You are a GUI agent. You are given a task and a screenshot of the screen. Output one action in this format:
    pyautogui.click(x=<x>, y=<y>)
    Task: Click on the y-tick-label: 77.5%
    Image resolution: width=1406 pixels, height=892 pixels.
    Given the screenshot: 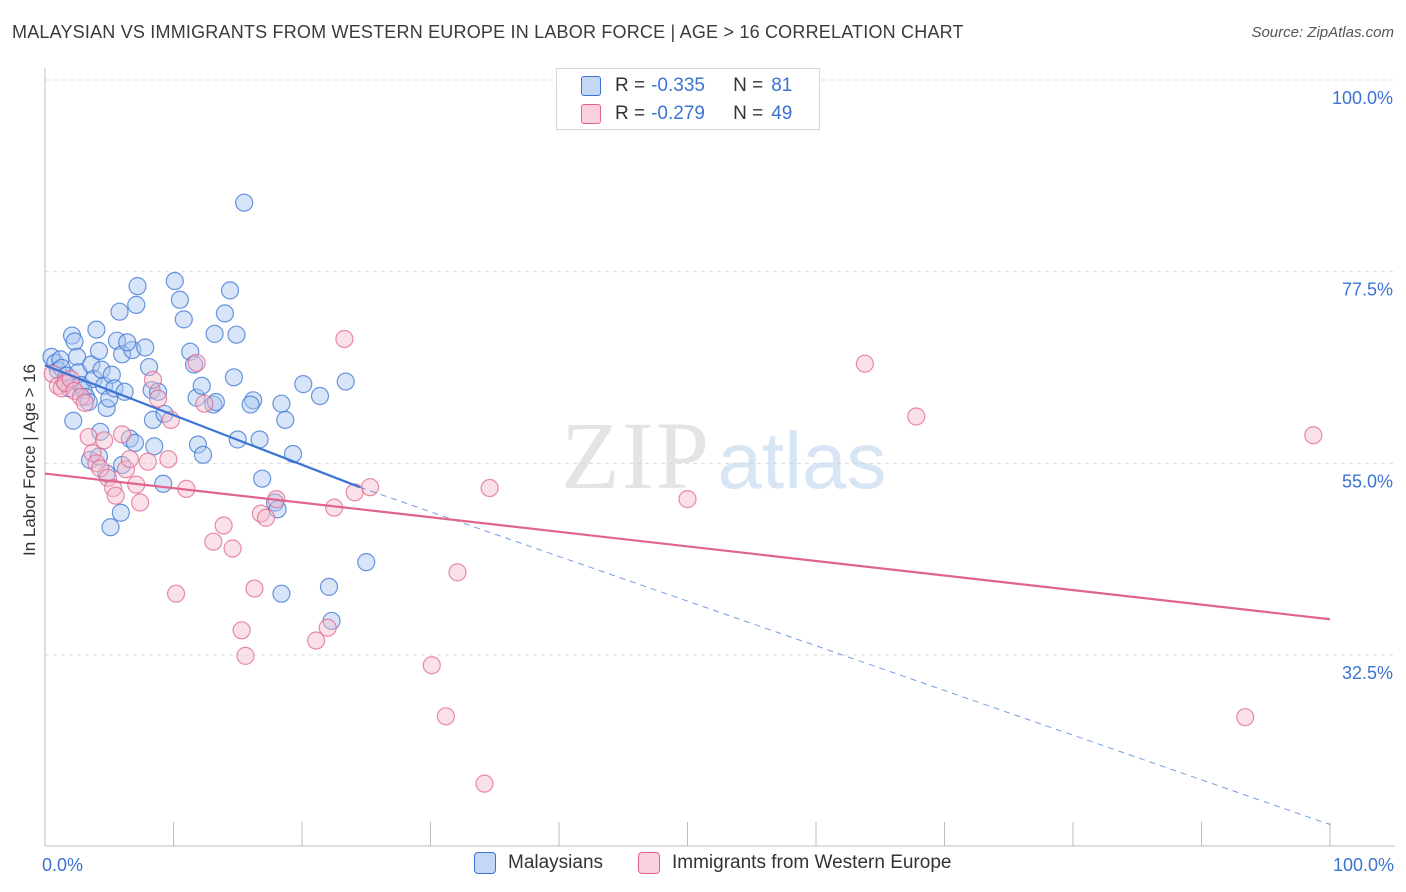 What is the action you would take?
    pyautogui.click(x=1367, y=290)
    